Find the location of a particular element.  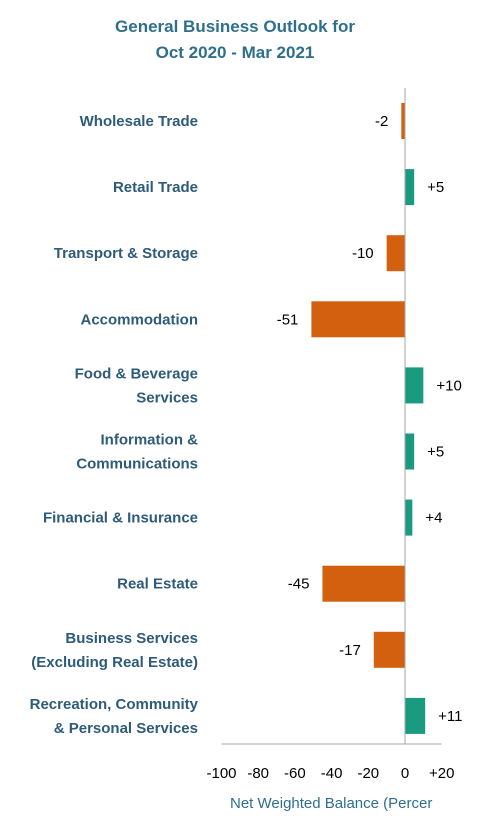

category-label: Financial & Insurance is located at coordinates (120, 518).